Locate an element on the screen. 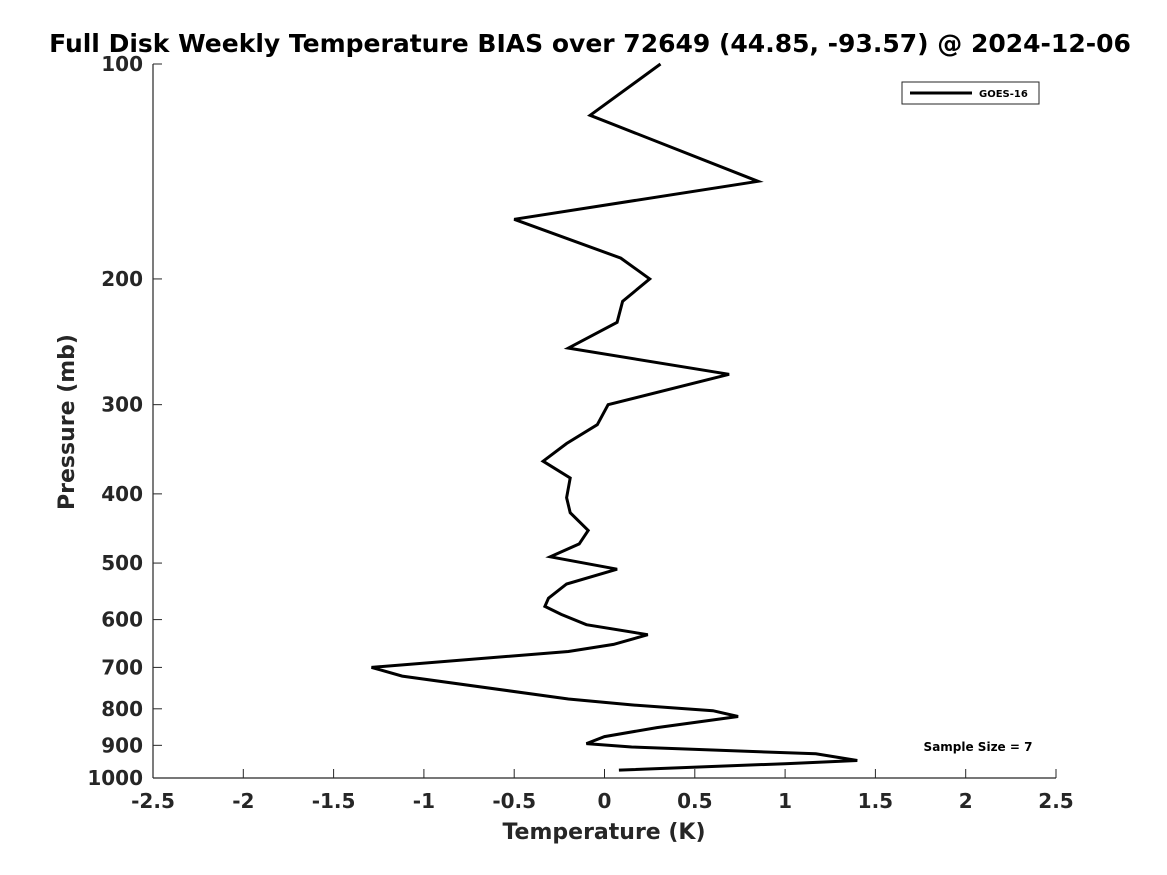 Image resolution: width=1167 pixels, height=875 pixels. y-axis-label: Pressure (mb) is located at coordinates (67, 422).